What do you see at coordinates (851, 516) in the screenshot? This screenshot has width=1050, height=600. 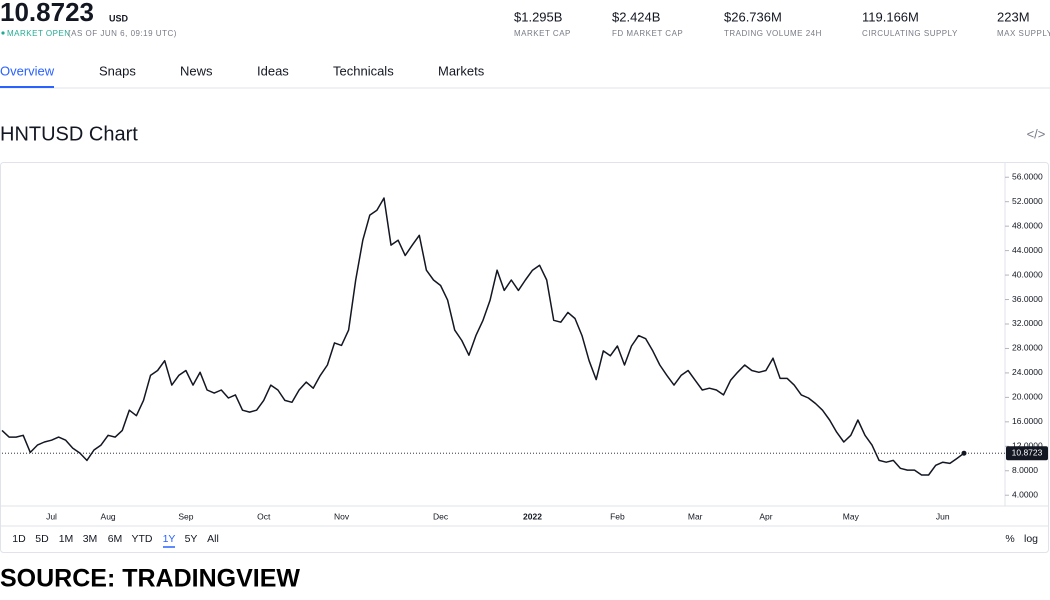 I see `x-tick-label: May` at bounding box center [851, 516].